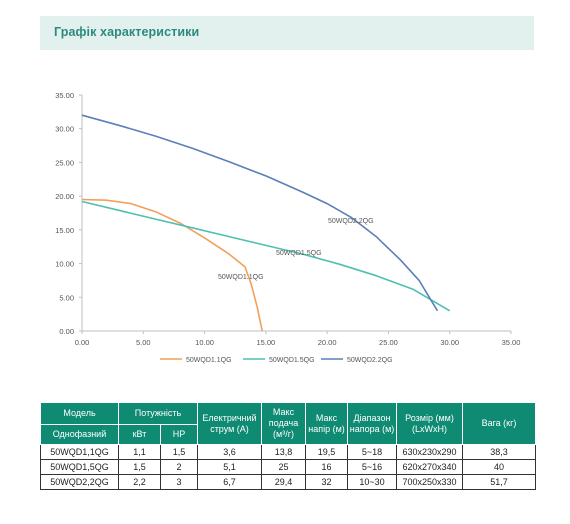 Image resolution: width=570 pixels, height=524 pixels. I want to click on series-annotation-2: 50WQD1.5QG, so click(299, 253).